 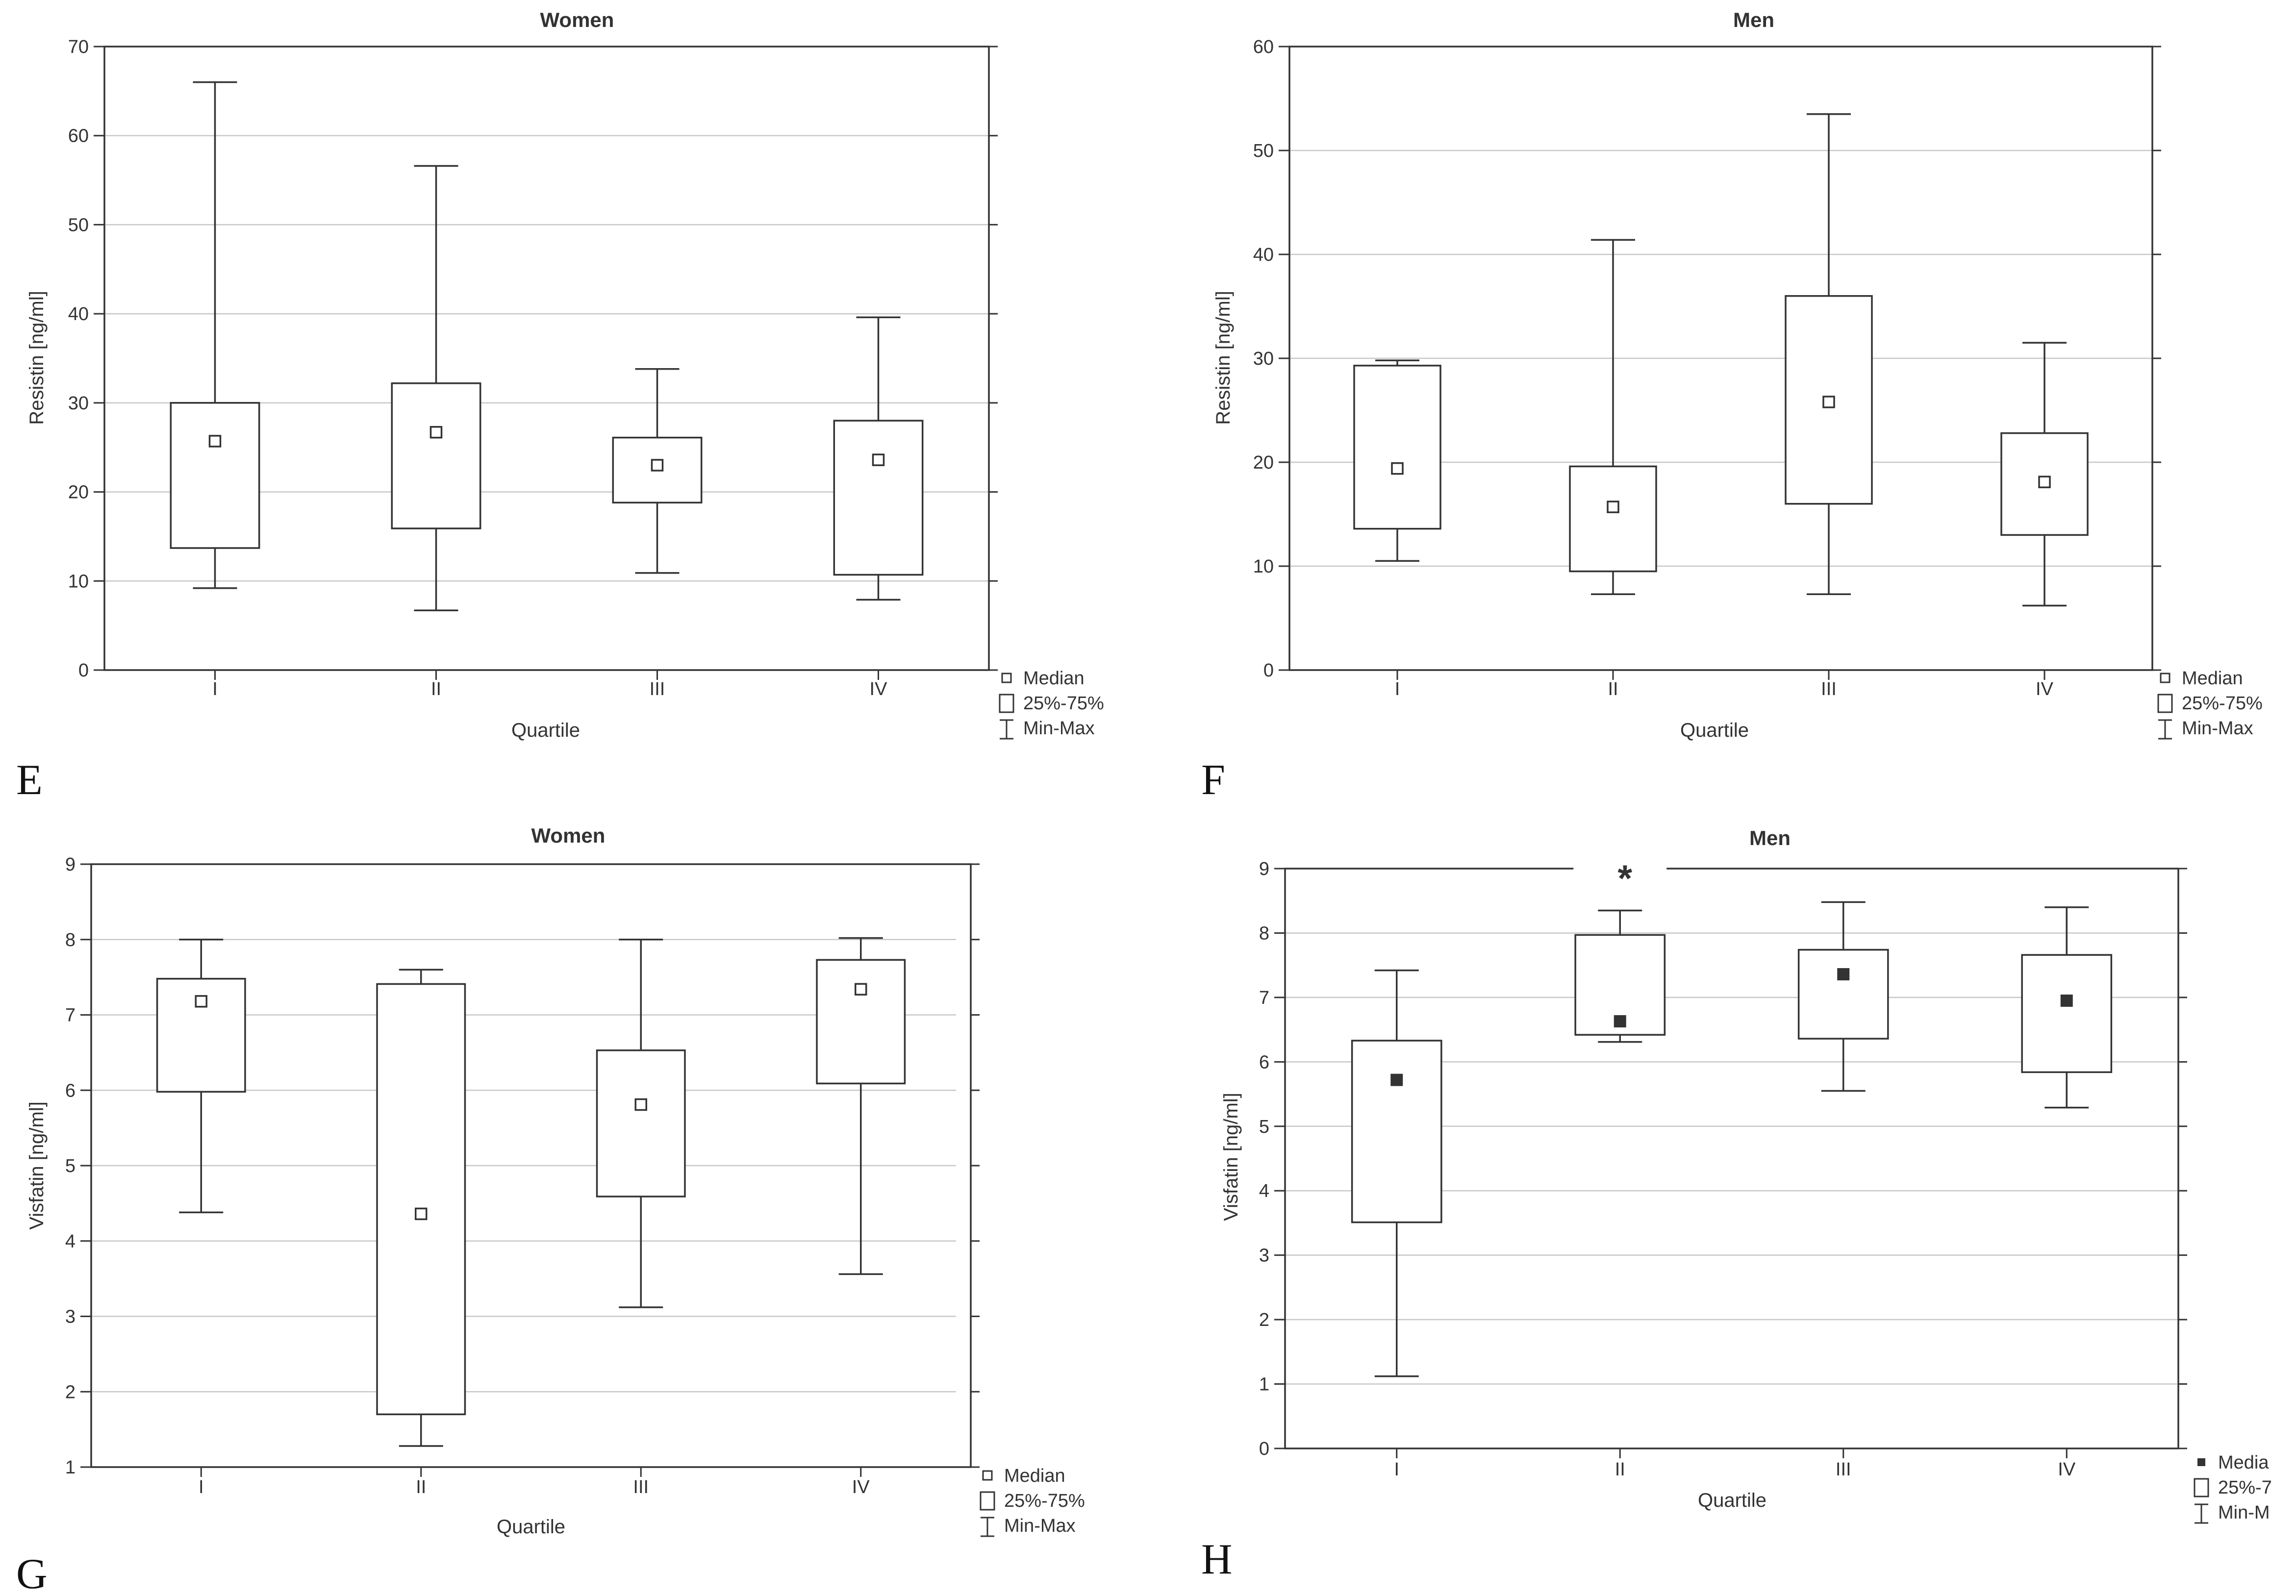 What do you see at coordinates (1264, 1191) in the screenshot?
I see `y-tick-label: 4` at bounding box center [1264, 1191].